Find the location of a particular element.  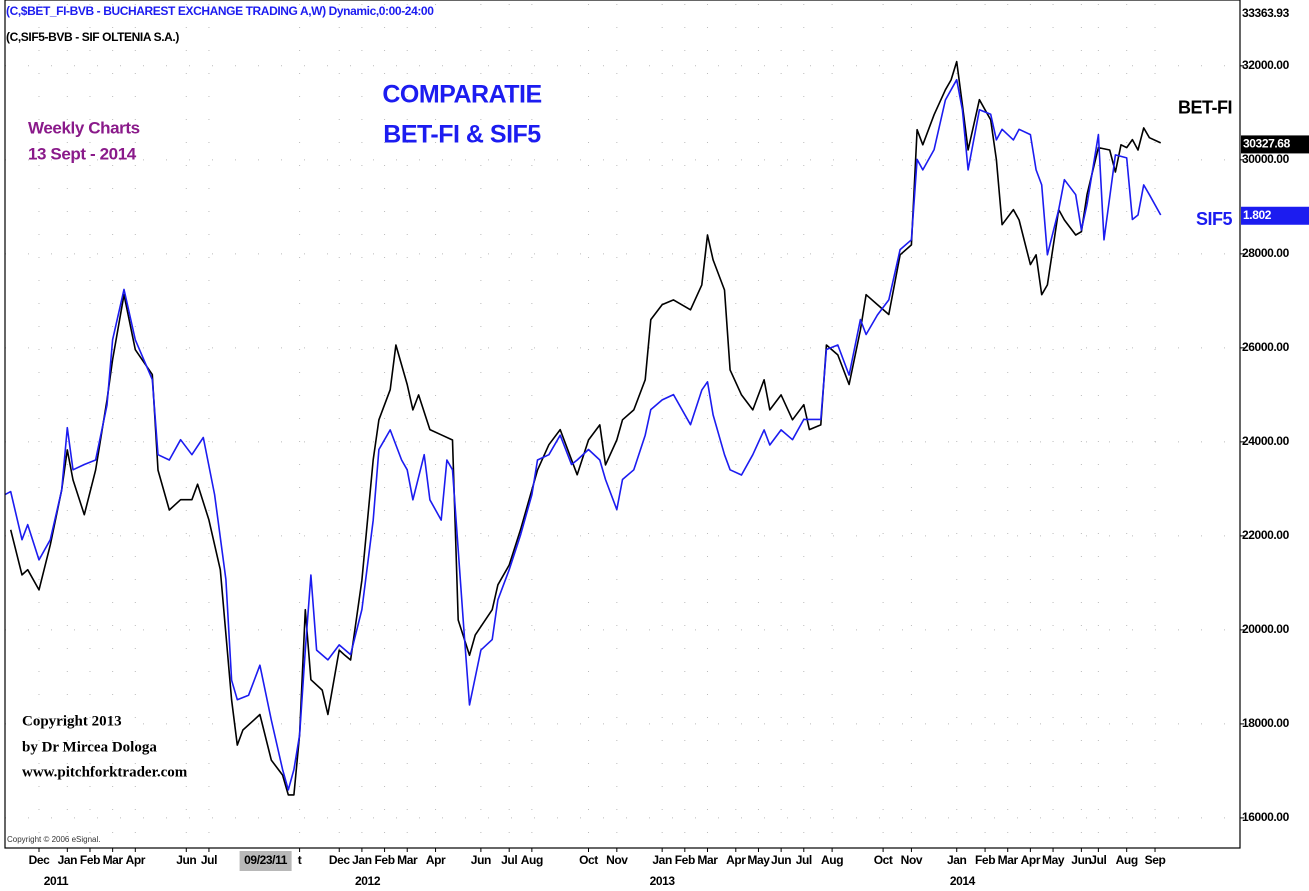

series-label: BET-FI is located at coordinates (1205, 108).